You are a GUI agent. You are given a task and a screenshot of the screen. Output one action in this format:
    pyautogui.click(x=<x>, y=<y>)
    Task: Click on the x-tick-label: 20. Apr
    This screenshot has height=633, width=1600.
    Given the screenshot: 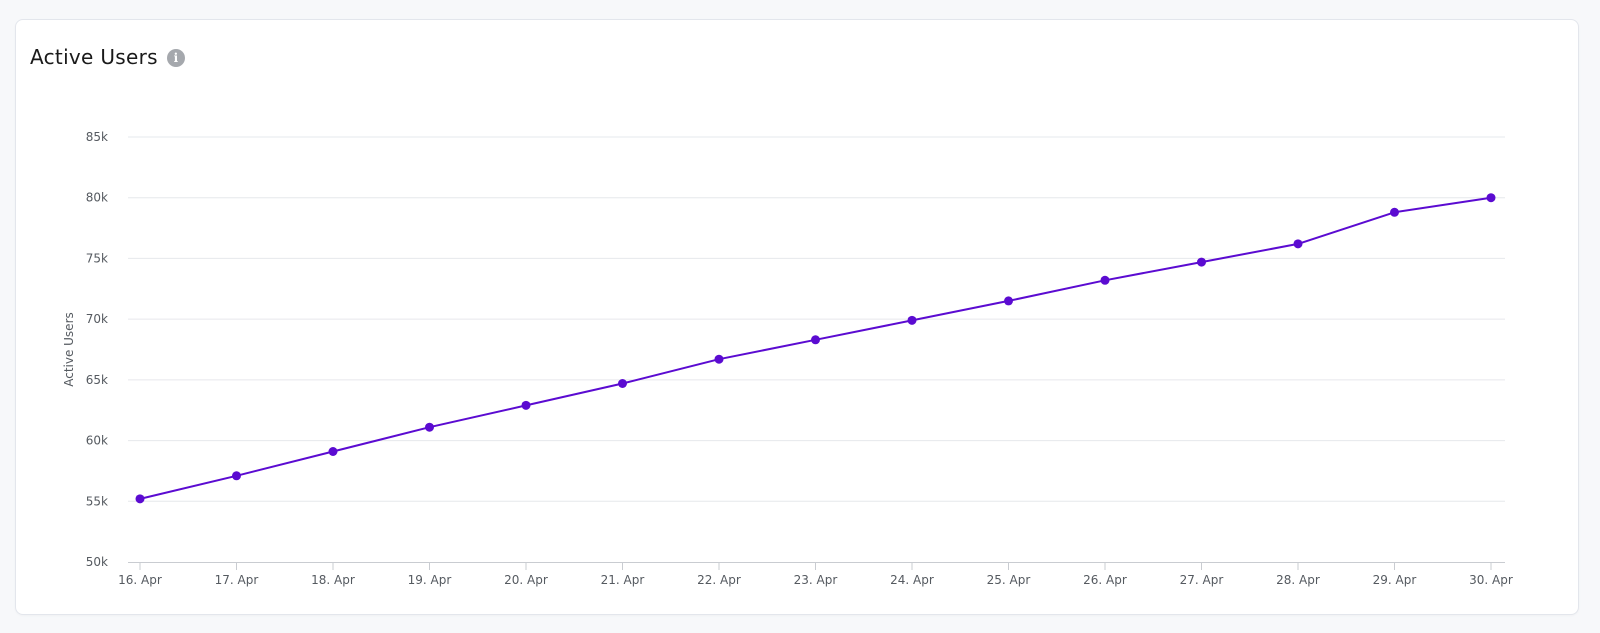 What is the action you would take?
    pyautogui.click(x=526, y=580)
    